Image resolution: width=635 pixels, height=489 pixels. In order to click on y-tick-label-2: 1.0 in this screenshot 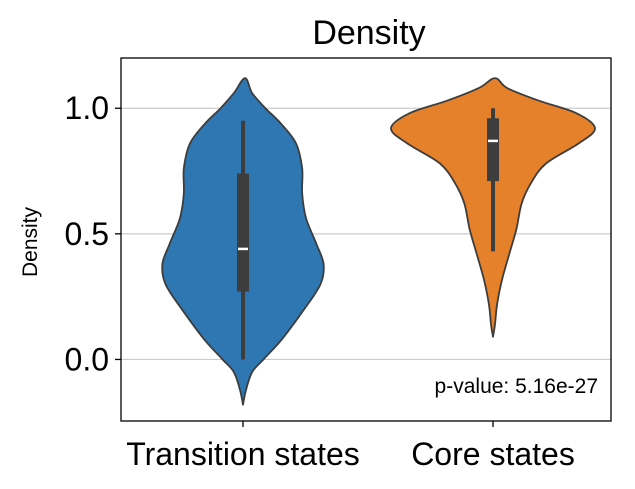, I will do `click(87, 108)`.